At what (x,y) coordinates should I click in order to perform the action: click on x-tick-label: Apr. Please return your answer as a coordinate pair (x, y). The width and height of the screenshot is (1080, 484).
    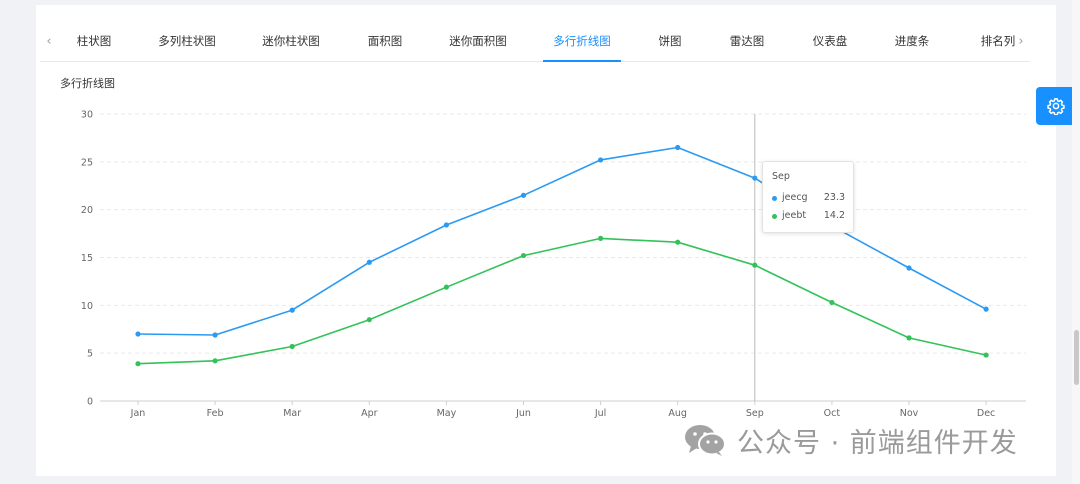
    Looking at the image, I should click on (369, 413).